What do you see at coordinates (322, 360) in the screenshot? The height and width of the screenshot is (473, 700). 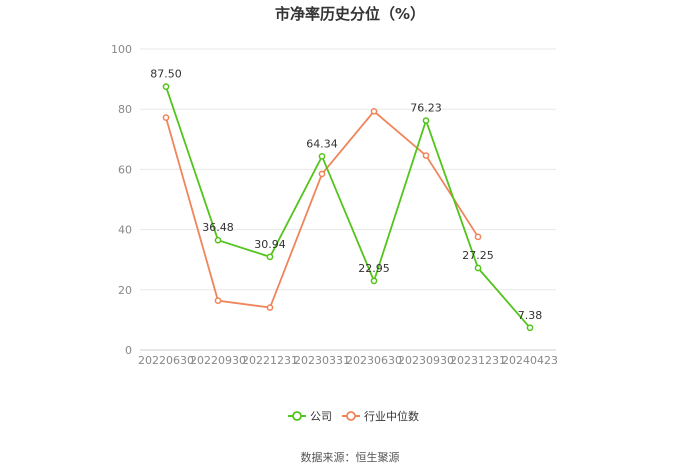 I see `x-tick-label: 20230331` at bounding box center [322, 360].